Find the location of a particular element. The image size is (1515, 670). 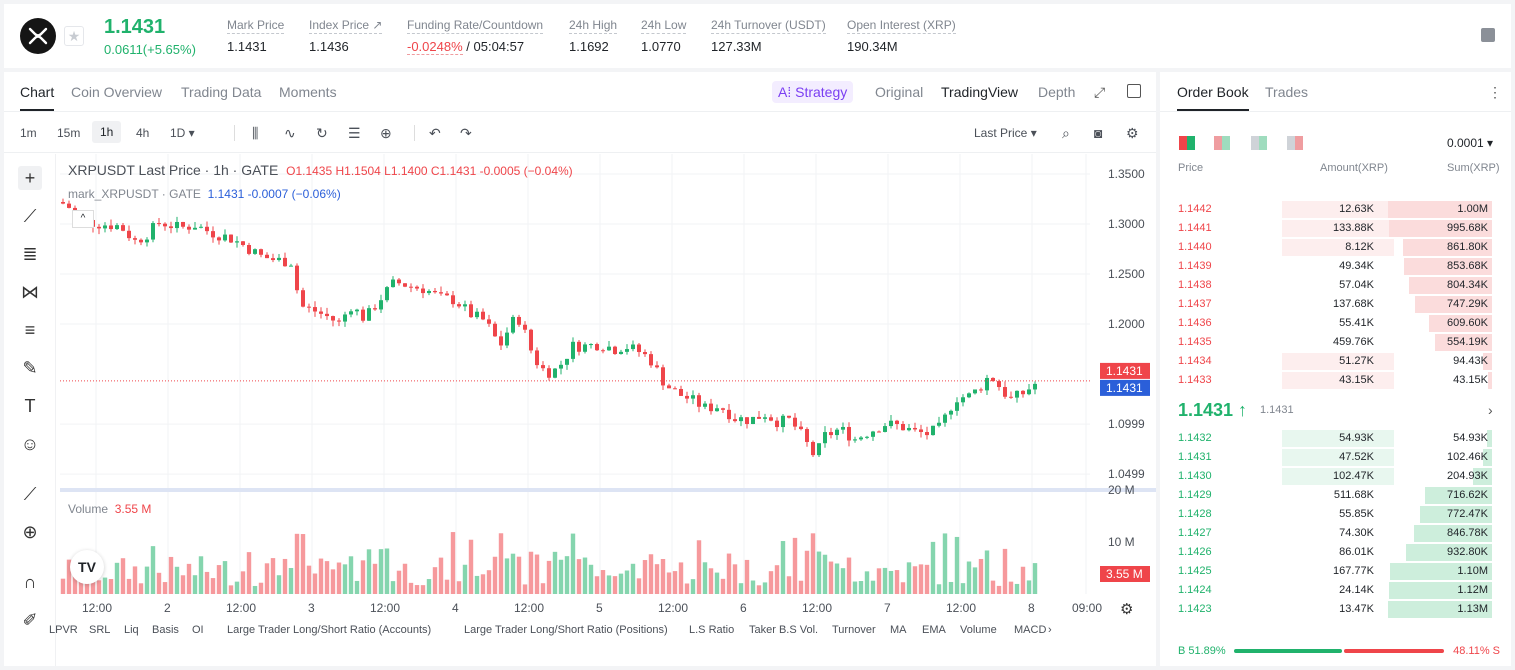

undo-icon: ↶ is located at coordinates (435, 133).